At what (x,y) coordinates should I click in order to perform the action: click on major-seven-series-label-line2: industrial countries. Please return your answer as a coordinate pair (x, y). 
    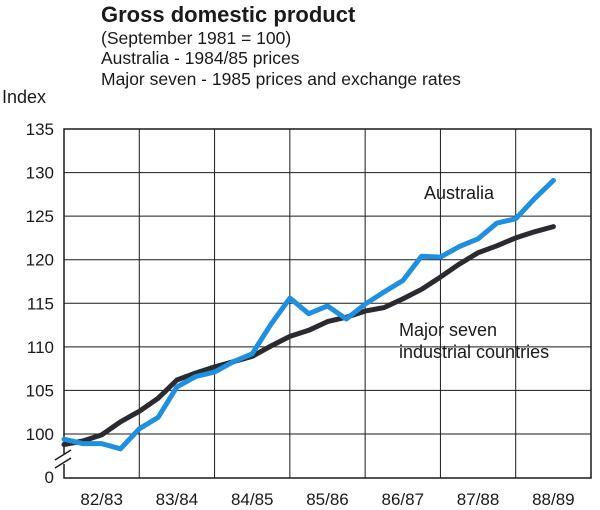
    Looking at the image, I should click on (474, 352).